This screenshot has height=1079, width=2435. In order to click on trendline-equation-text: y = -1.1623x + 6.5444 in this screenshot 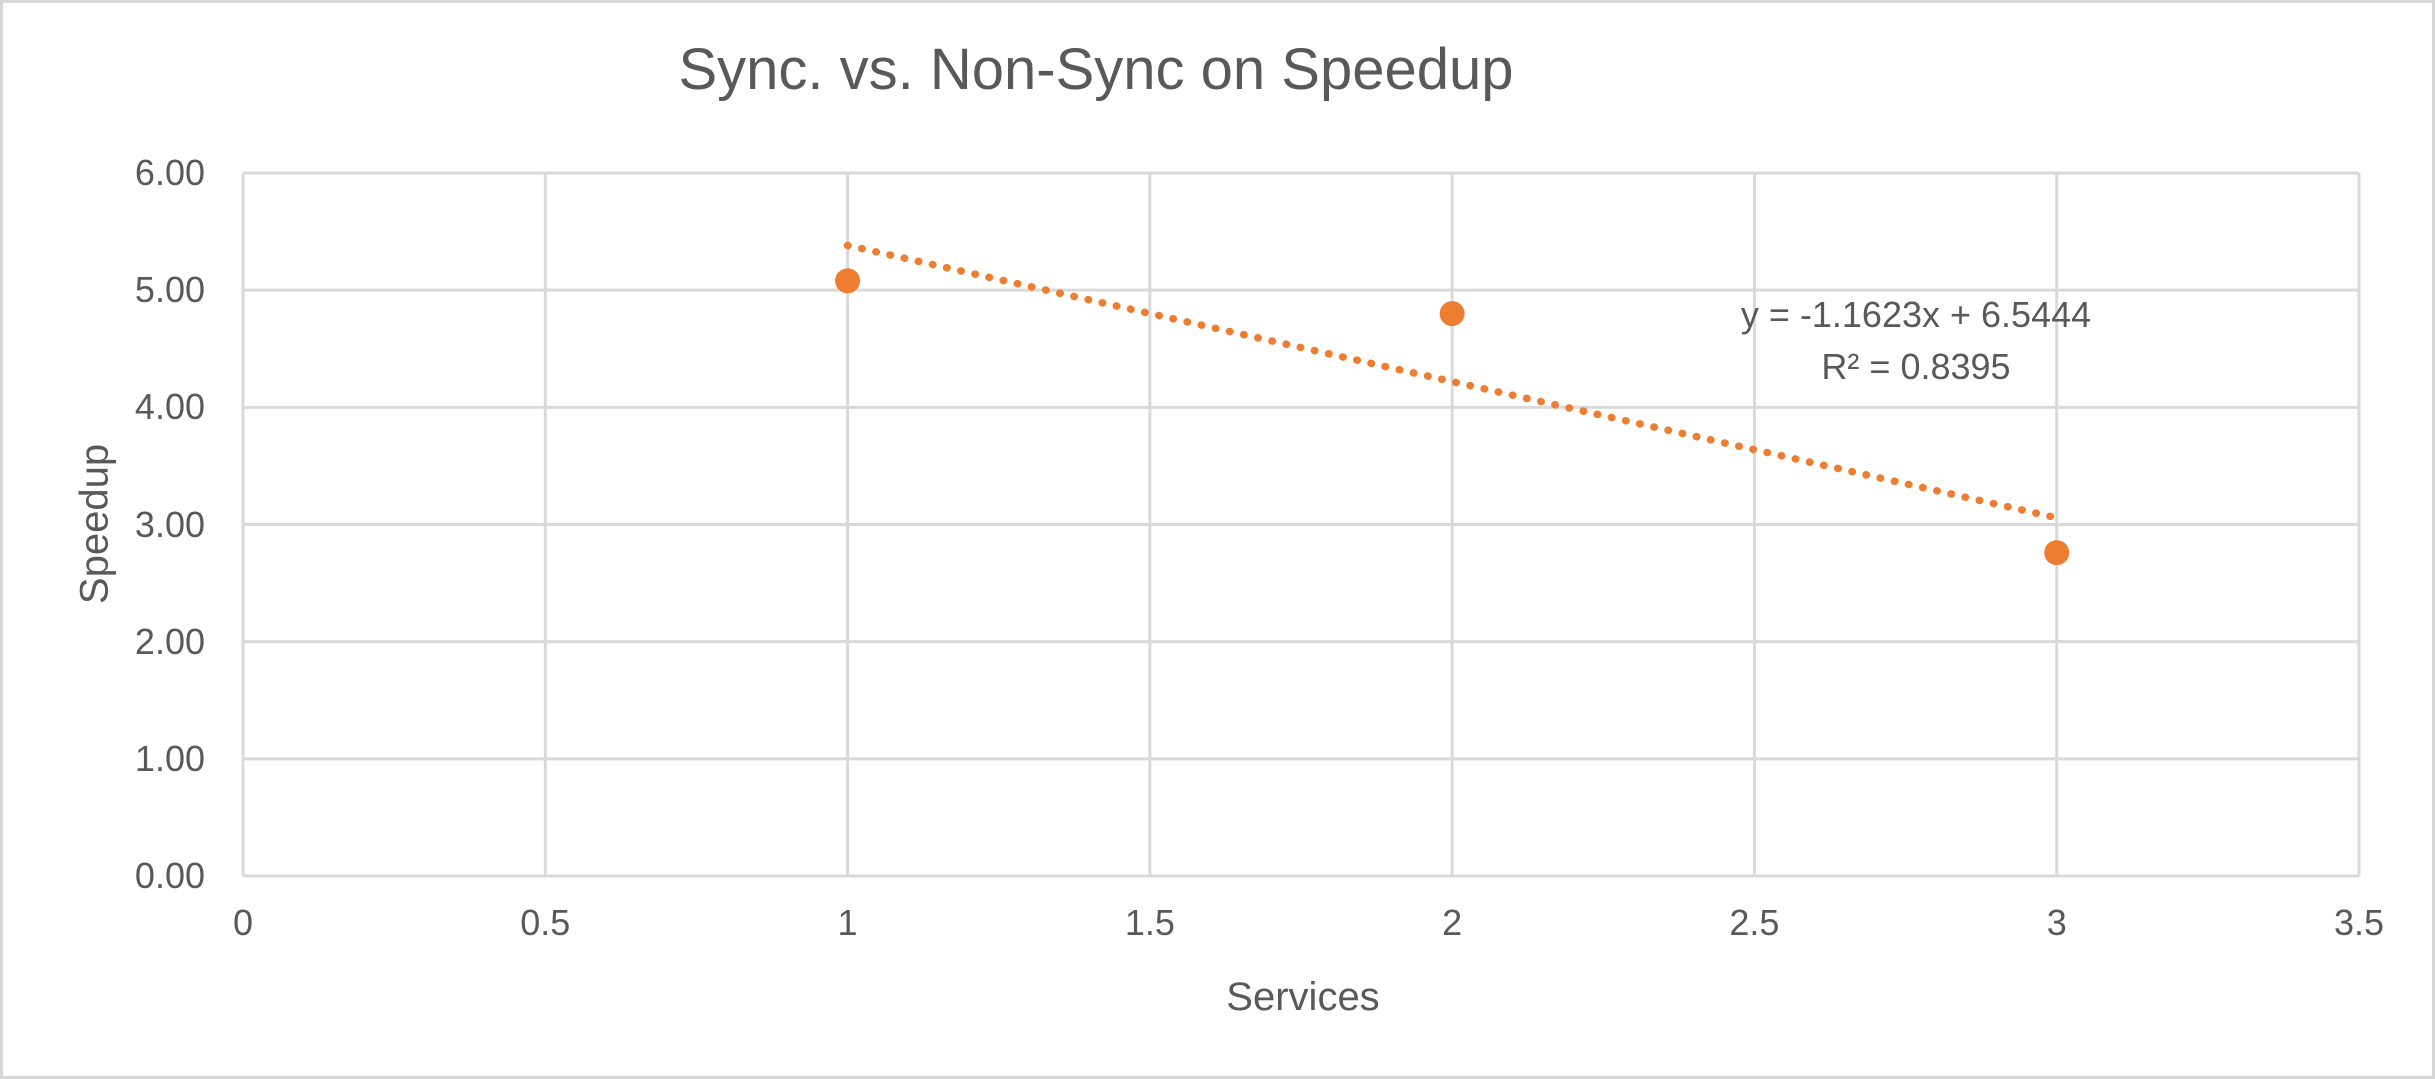, I will do `click(1916, 314)`.